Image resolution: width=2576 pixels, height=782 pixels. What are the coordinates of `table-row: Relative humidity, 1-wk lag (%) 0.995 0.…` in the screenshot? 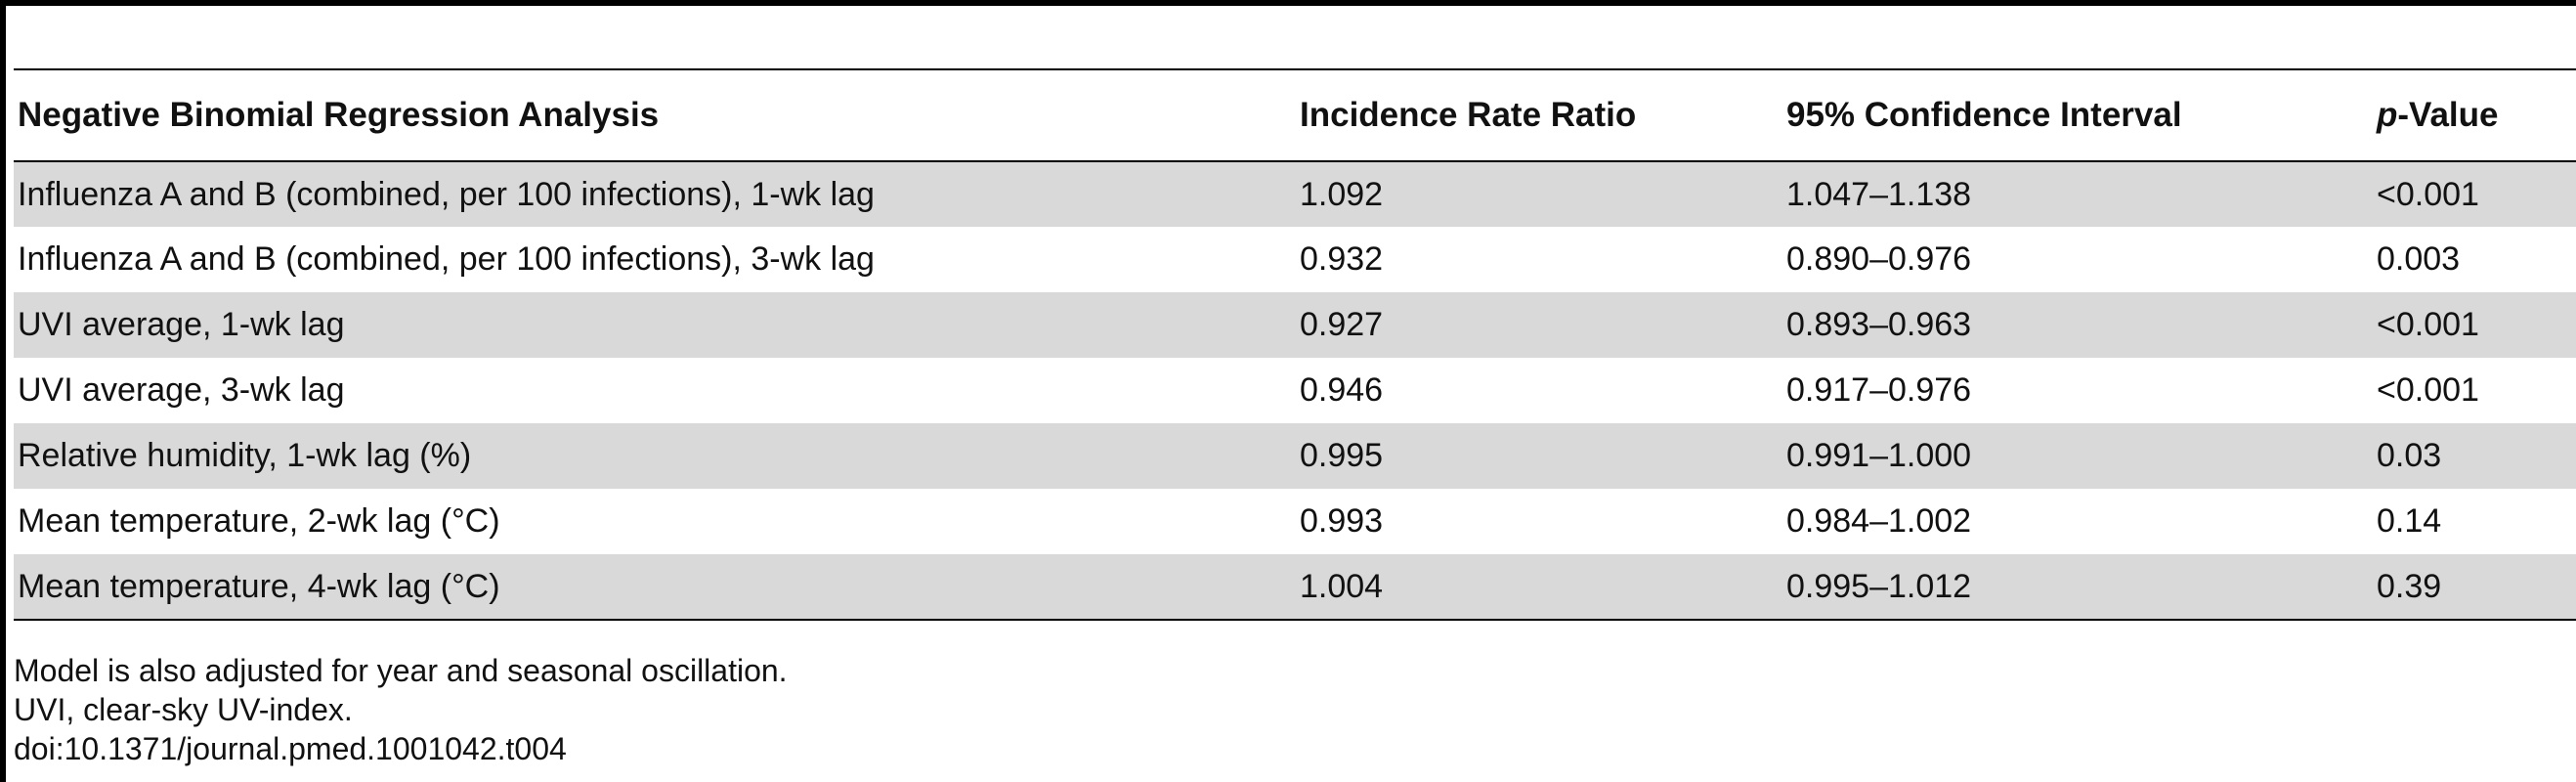 It's located at (1295, 456).